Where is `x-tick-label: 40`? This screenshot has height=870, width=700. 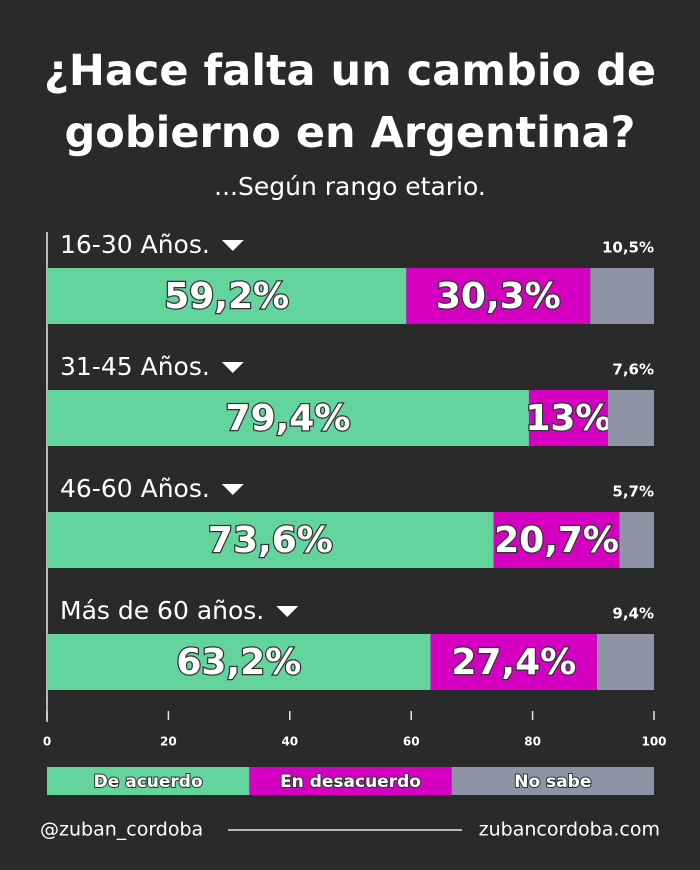 x-tick-label: 40 is located at coordinates (289, 742).